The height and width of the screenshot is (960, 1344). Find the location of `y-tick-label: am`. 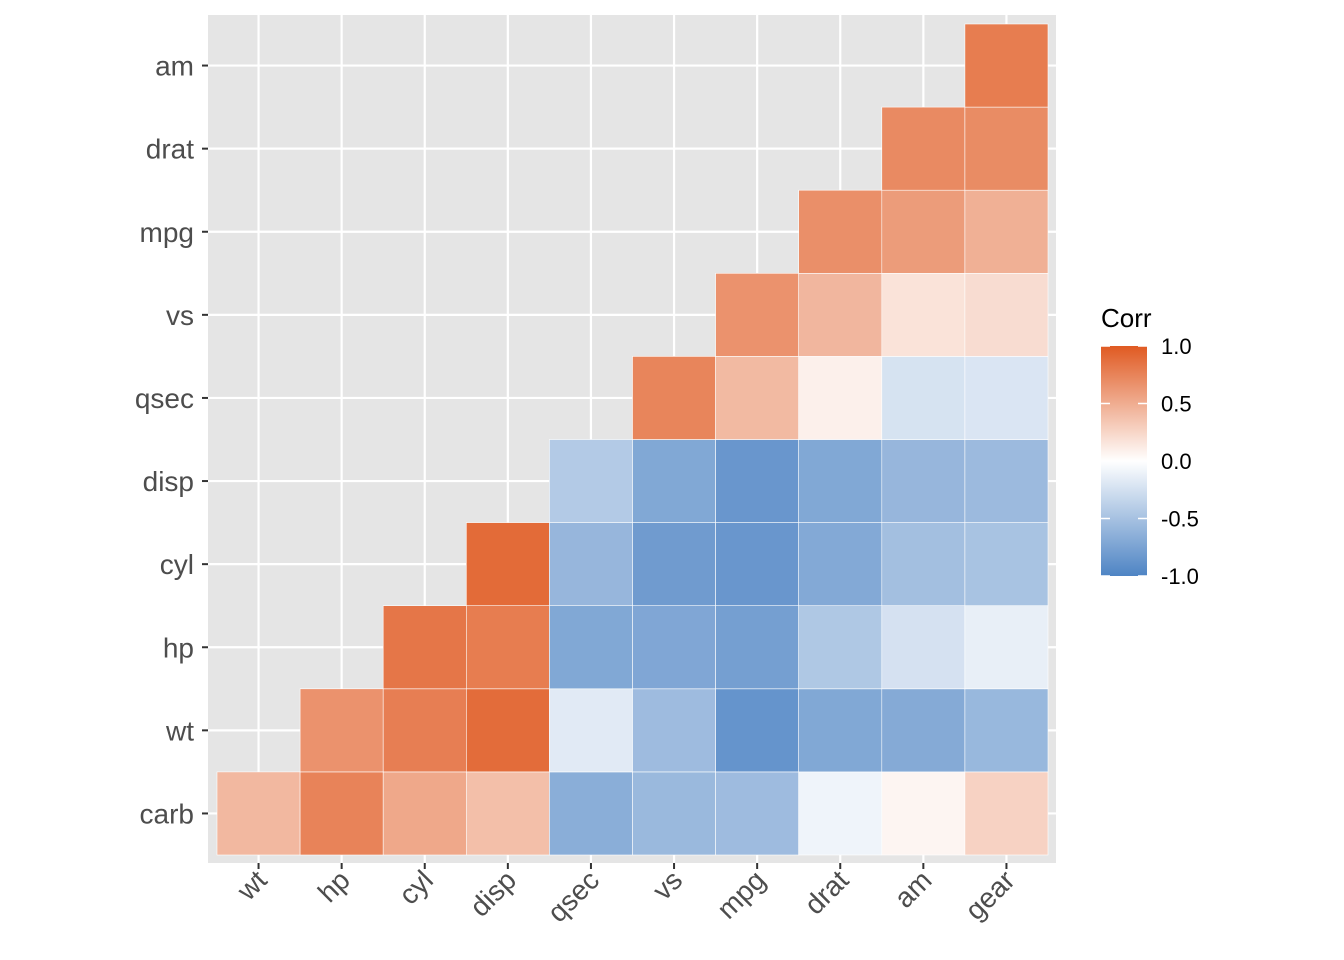

y-tick-label: am is located at coordinates (174, 66).